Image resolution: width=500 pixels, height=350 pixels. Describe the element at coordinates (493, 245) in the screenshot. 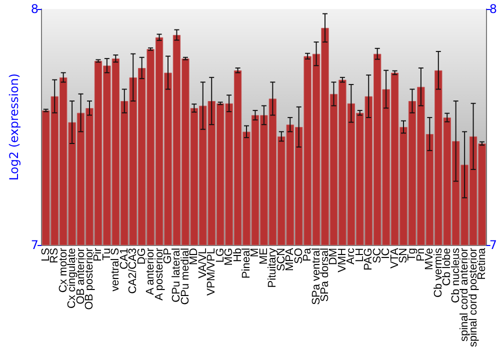

I see `y2-tick-label: 7` at that location.